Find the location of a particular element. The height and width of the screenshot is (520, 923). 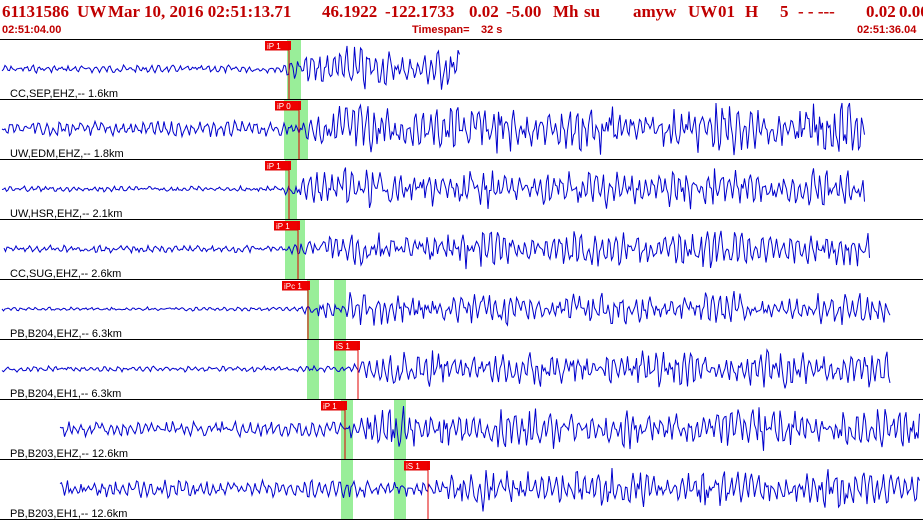

pick-marker: iP 0 is located at coordinates (288, 130).